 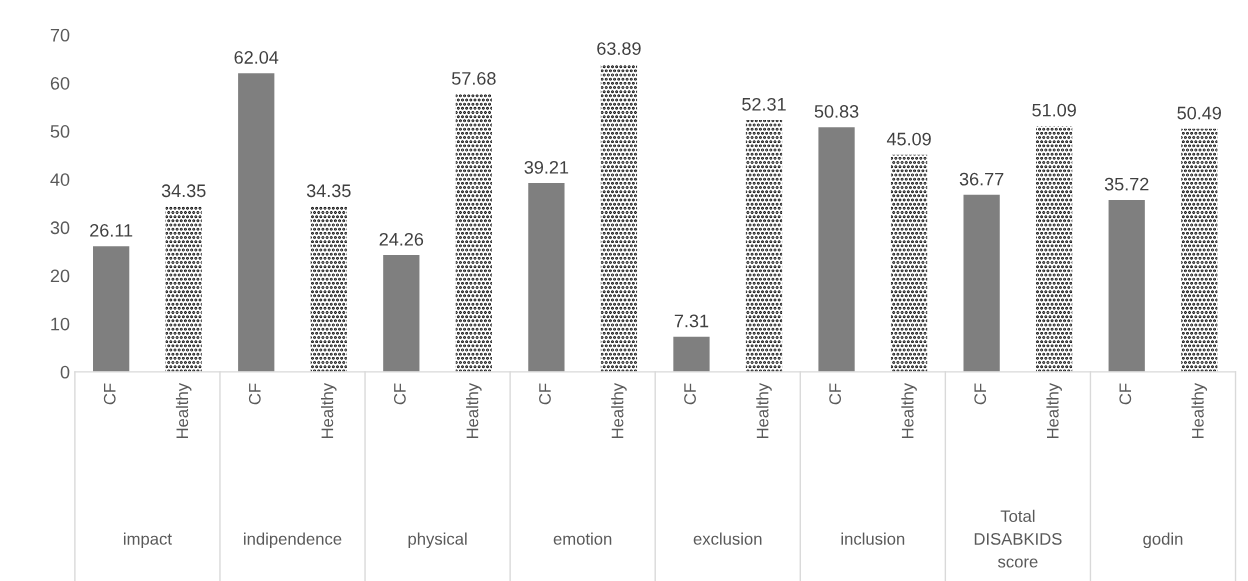 I want to click on text: physical, so click(x=437, y=540).